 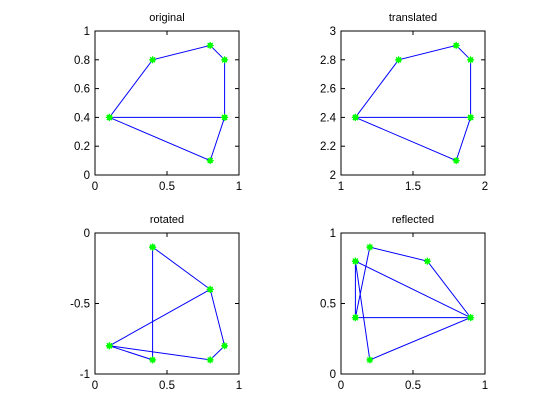 I want to click on subplot-rotated: rotated 0 0.5 1 -1 -0.5 0, so click(x=156, y=303).